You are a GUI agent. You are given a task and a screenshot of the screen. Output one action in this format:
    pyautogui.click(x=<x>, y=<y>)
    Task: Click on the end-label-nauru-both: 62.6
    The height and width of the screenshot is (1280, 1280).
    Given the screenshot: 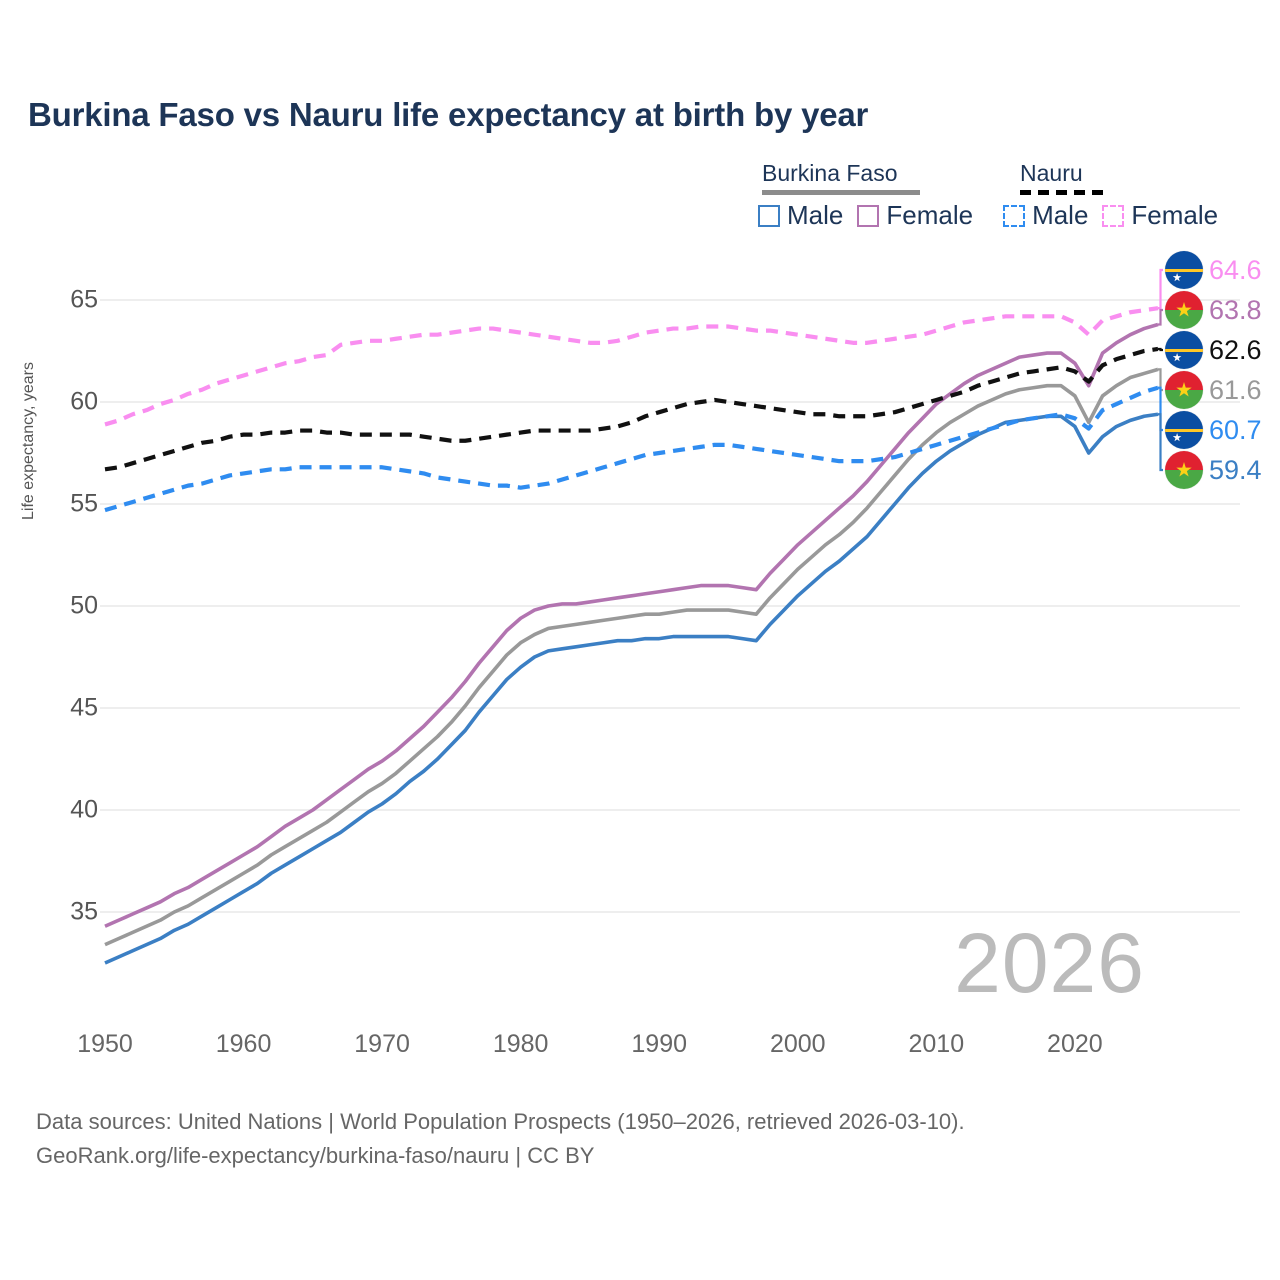 What is the action you would take?
    pyautogui.click(x=1213, y=350)
    